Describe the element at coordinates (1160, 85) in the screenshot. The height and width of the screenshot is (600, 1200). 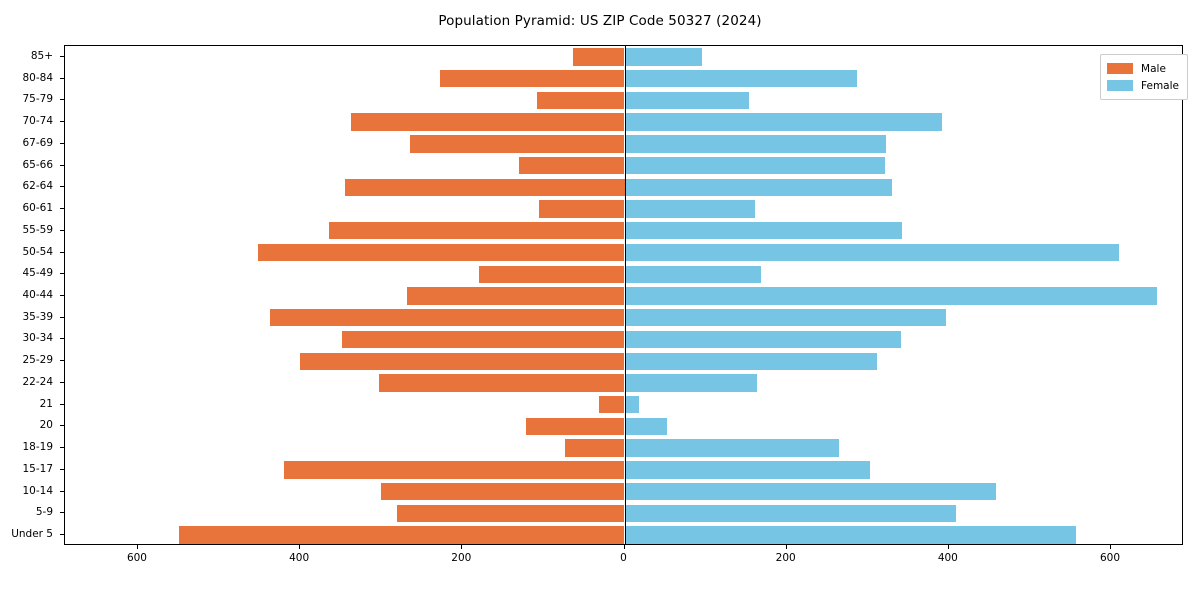
I see `legend-label-female: Female` at that location.